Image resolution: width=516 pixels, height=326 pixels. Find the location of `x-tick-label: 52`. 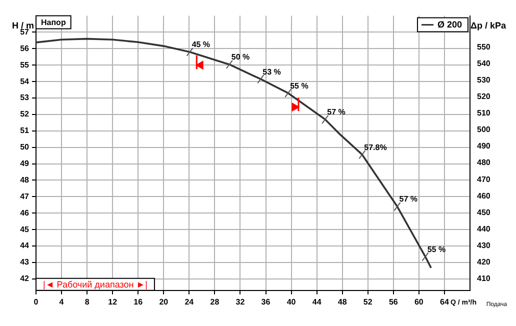

x-tick-label: 52 is located at coordinates (368, 301).